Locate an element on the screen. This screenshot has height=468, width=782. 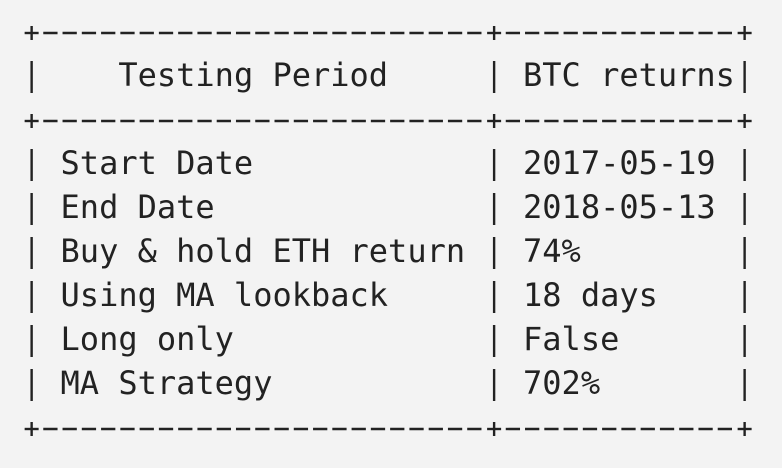
header-cell: BTC returns is located at coordinates (629, 75).